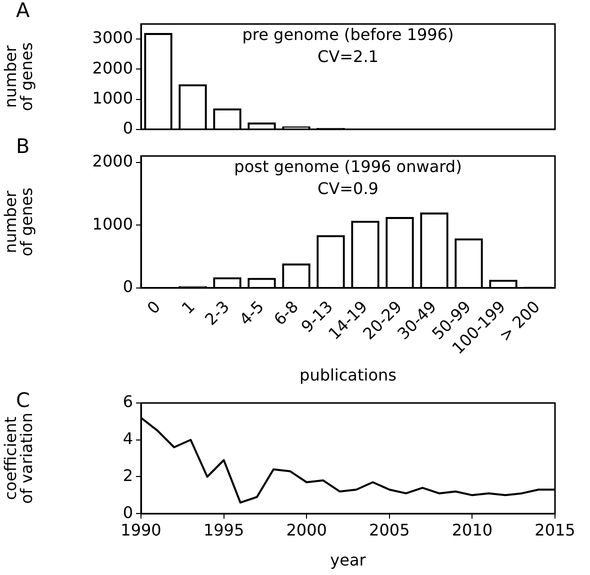 This screenshot has width=590, height=575. What do you see at coordinates (348, 166) in the screenshot?
I see `annotation: post genome (1996 onward)` at bounding box center [348, 166].